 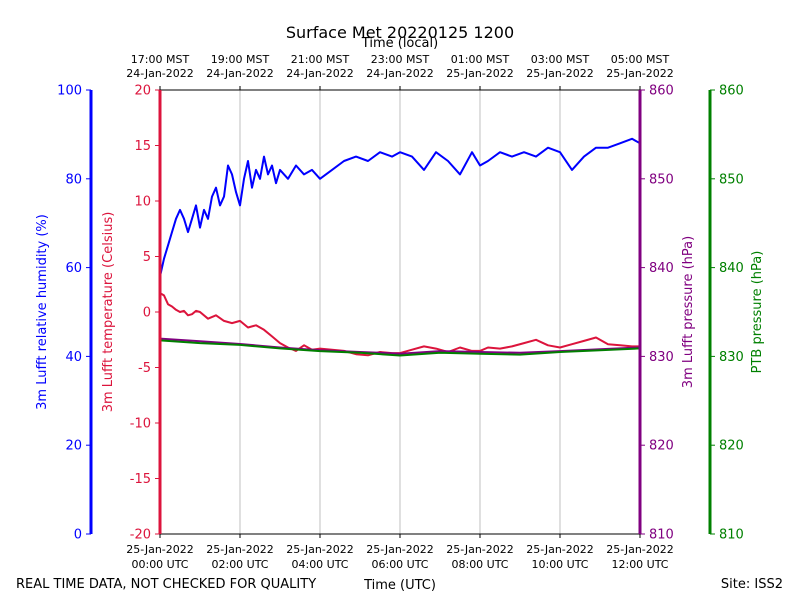 I want to click on humidity-tick-label: 40, so click(x=73, y=357).